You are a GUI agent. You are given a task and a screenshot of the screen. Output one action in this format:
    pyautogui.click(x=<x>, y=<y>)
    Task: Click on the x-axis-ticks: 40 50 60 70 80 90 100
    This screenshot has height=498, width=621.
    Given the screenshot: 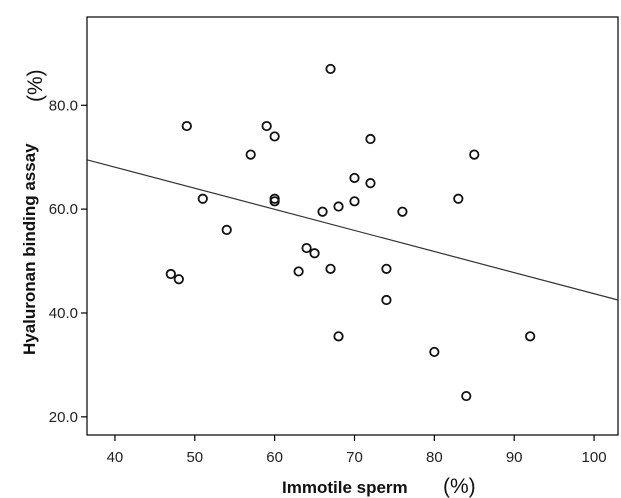 What is the action you would take?
    pyautogui.click(x=357, y=450)
    